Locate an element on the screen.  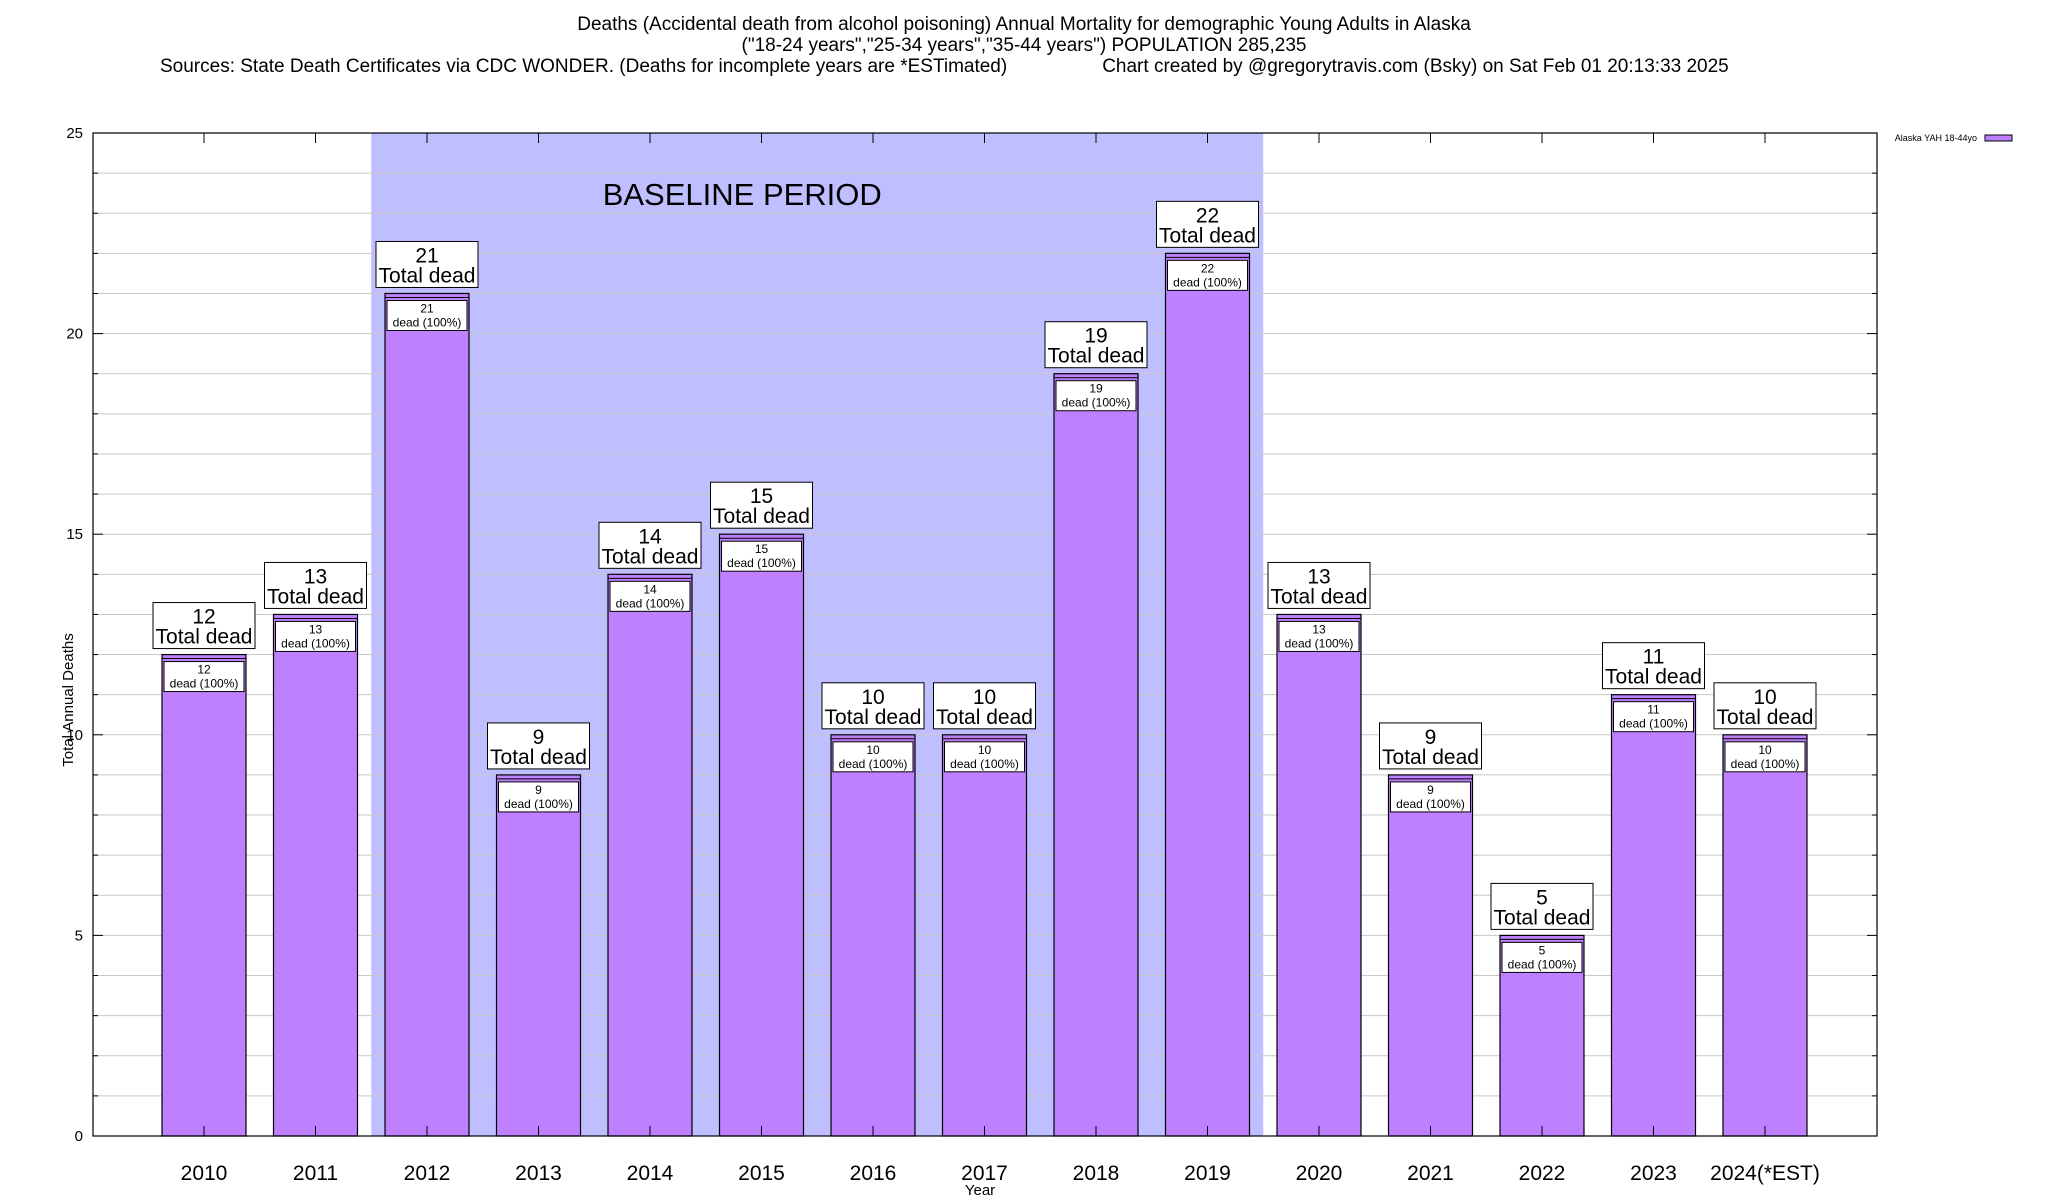
x-tick-label: 2024(*EST) is located at coordinates (1765, 1173).